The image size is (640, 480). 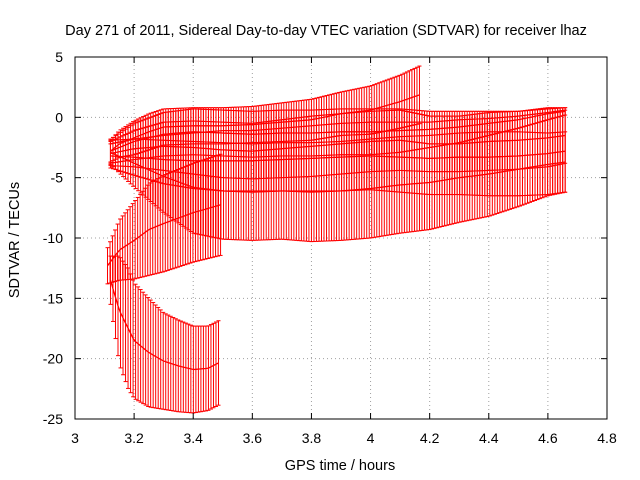 What do you see at coordinates (53, 419) in the screenshot?
I see `y-tick-label: -25` at bounding box center [53, 419].